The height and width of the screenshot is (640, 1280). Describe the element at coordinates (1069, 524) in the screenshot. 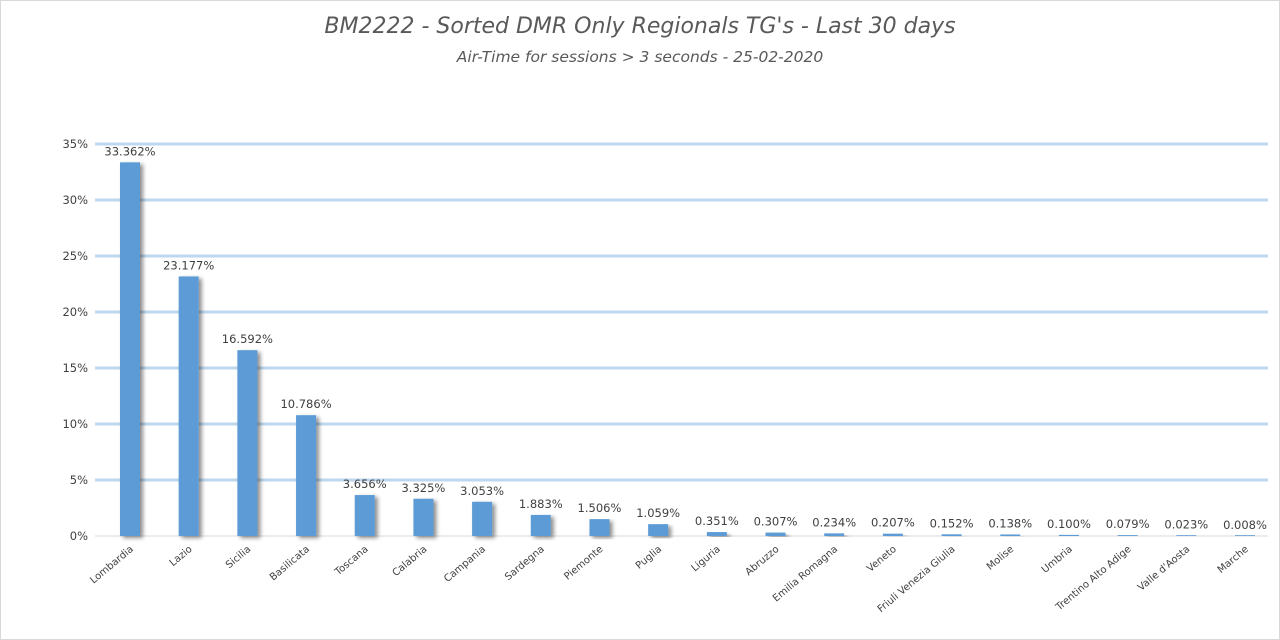

I see `data-label: 0.100%` at that location.